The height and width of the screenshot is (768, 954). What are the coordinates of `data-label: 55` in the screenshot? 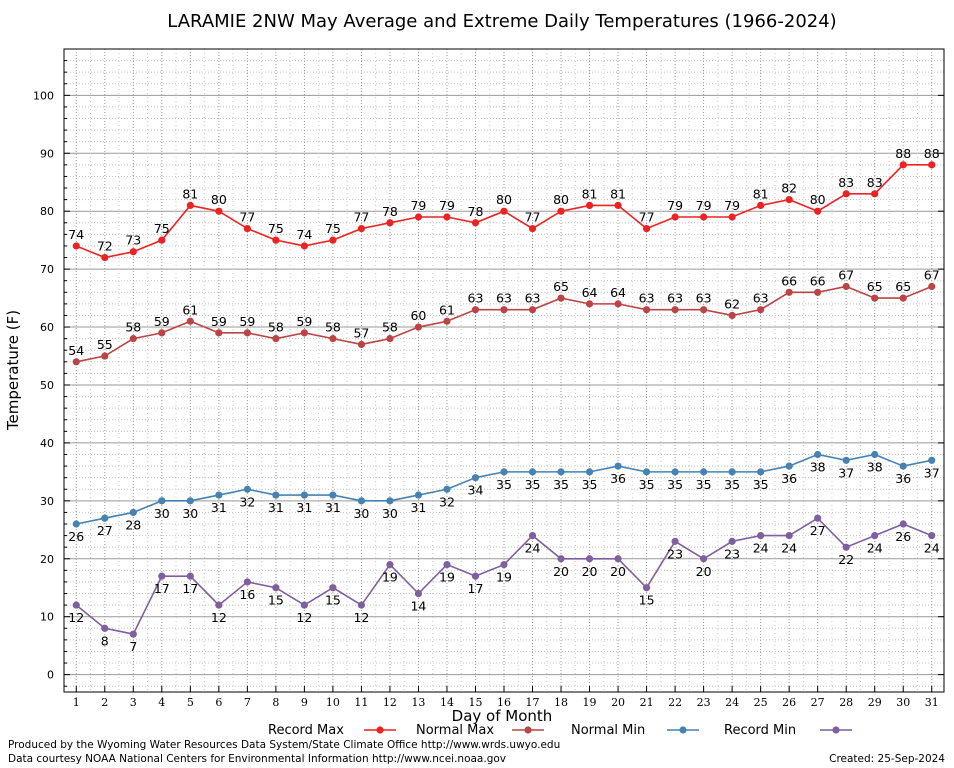 It's located at (105, 344).